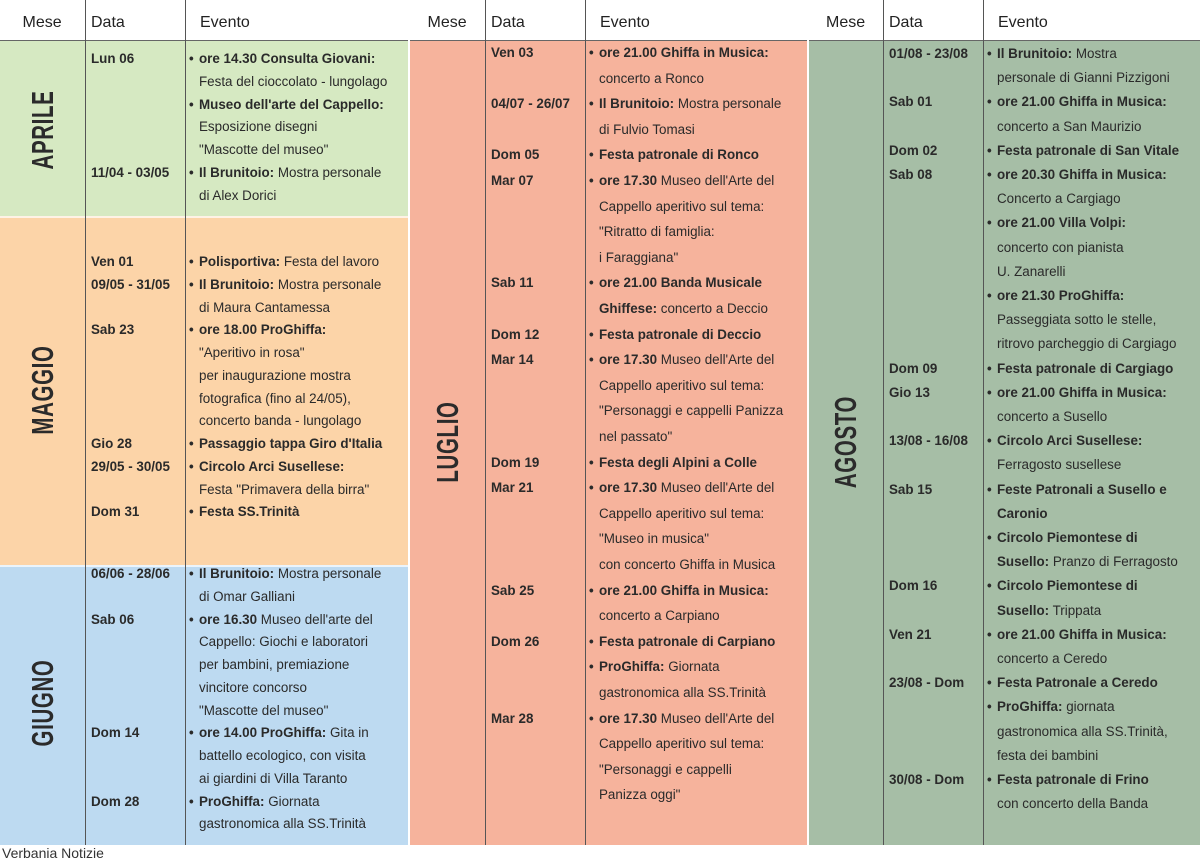  I want to click on event-detail: battello ecologico, con visita, so click(282, 755).